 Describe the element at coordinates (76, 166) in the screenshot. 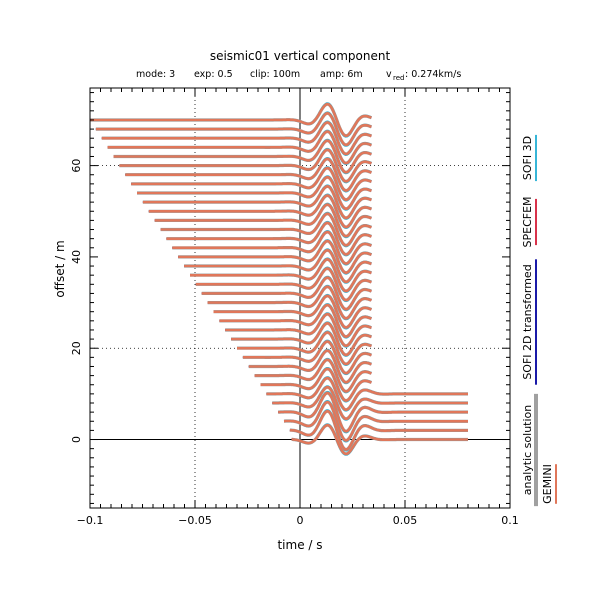

I see `y-tick-label: 60` at that location.